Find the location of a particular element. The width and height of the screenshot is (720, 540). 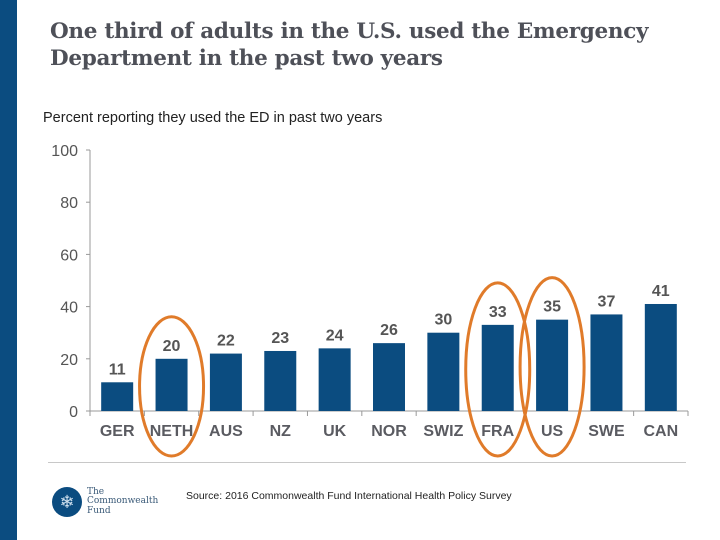

logo-line-2: Commonwealth is located at coordinates (123, 501).